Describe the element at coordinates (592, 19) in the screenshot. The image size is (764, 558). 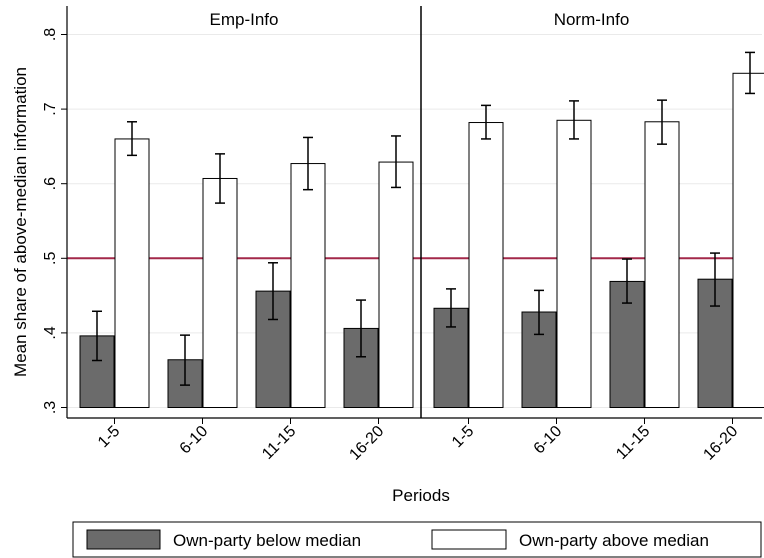
I see `panel-title: Norm-Info` at that location.